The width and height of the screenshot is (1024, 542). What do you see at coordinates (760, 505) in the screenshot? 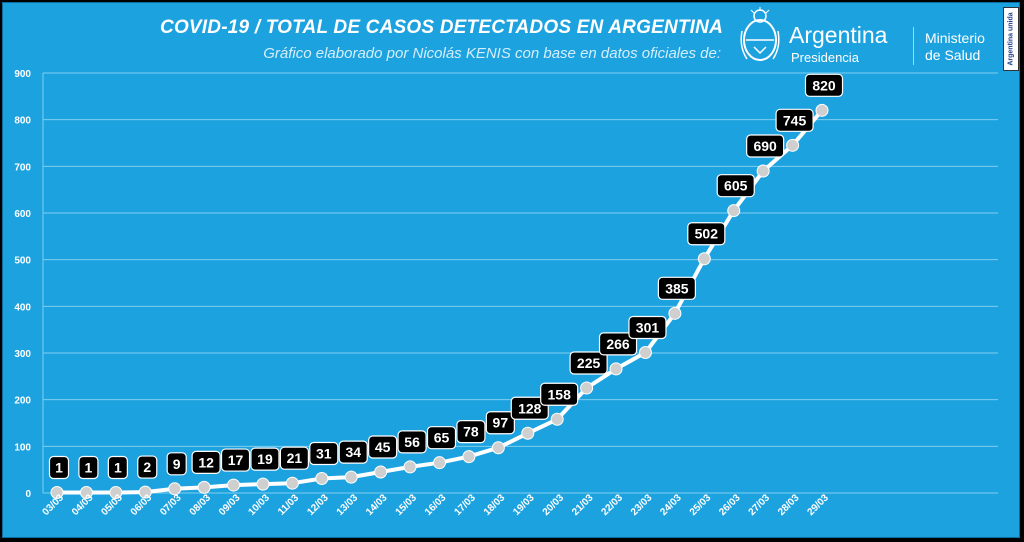
I see `x-tick-label: 27/03` at bounding box center [760, 505].